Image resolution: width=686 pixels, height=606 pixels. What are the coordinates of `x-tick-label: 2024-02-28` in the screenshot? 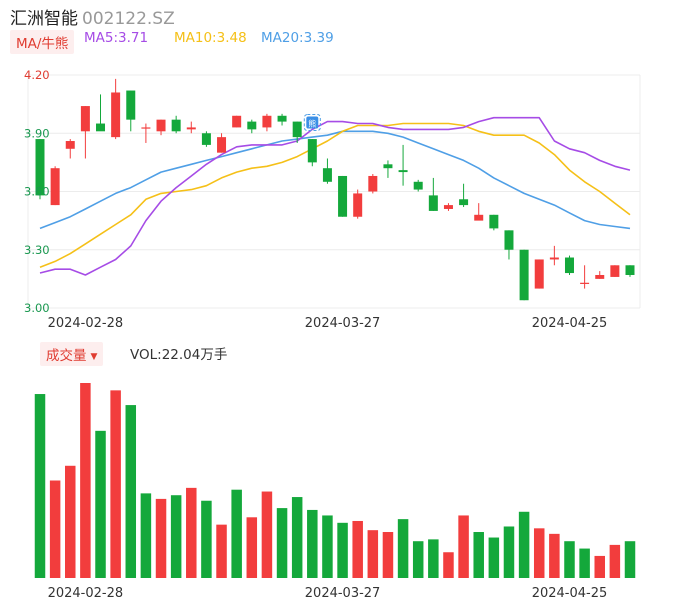 It's located at (86, 323).